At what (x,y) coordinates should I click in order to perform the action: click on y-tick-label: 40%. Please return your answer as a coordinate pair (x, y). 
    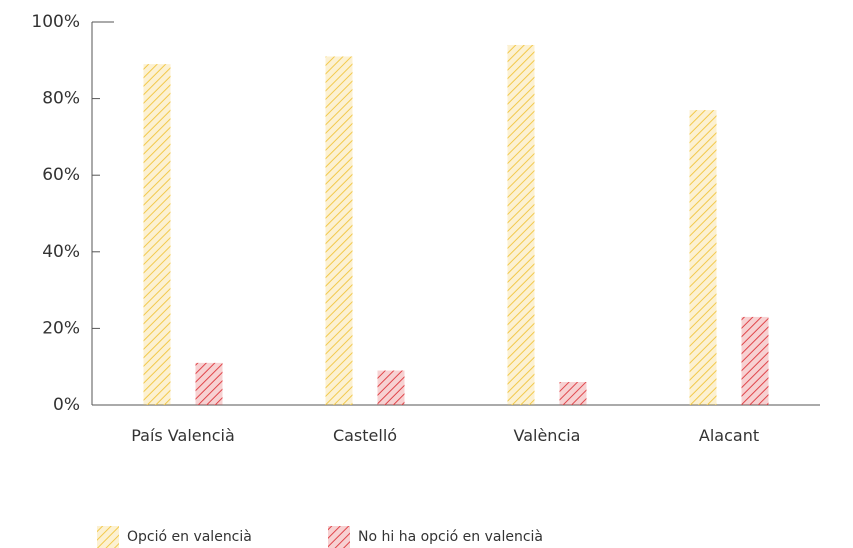
    Looking at the image, I should click on (61, 252).